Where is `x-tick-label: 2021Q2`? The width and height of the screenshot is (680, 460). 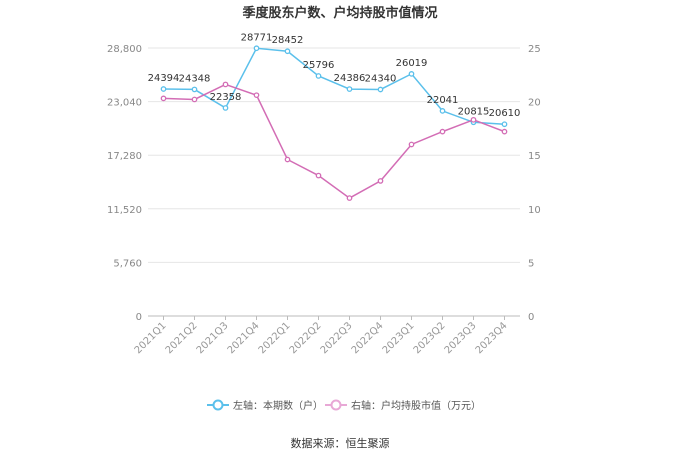 x-tick-label: 2021Q2 is located at coordinates (182, 338).